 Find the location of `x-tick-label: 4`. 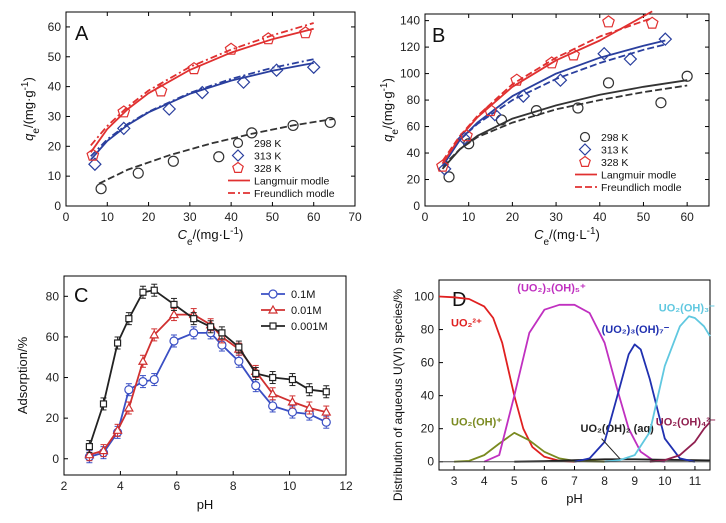

x-tick-label: 4 is located at coordinates (120, 486).